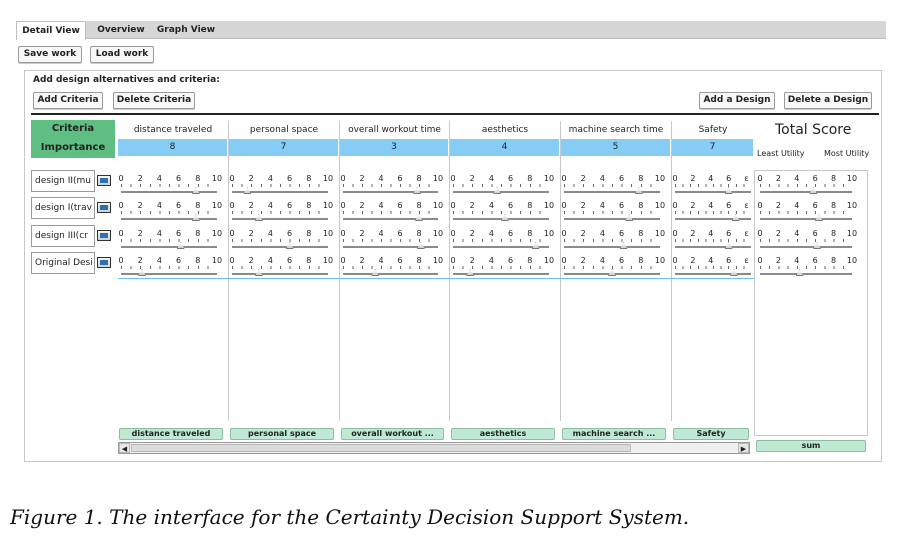 This screenshot has height=538, width=906. Describe the element at coordinates (616, 130) in the screenshot. I see `criterion-name: machine search time` at that location.